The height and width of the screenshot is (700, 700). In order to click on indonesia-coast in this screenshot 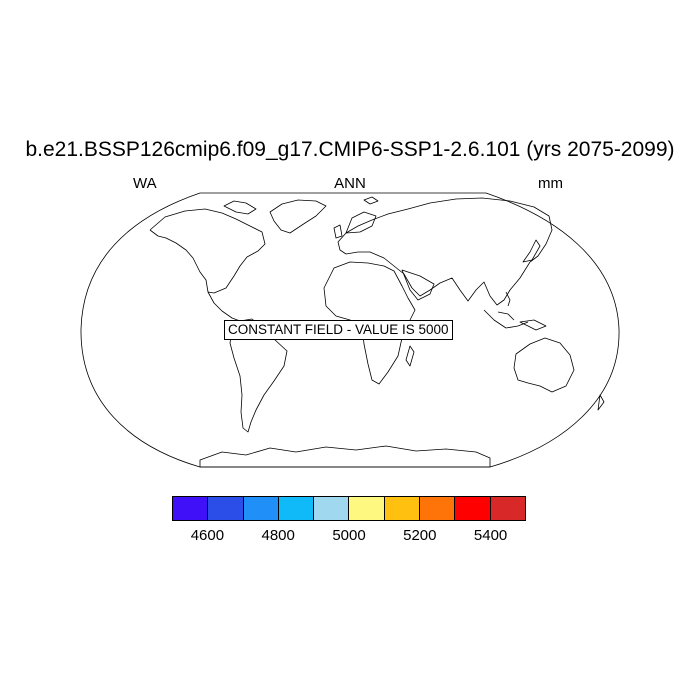, I will do `click(506, 319)`.